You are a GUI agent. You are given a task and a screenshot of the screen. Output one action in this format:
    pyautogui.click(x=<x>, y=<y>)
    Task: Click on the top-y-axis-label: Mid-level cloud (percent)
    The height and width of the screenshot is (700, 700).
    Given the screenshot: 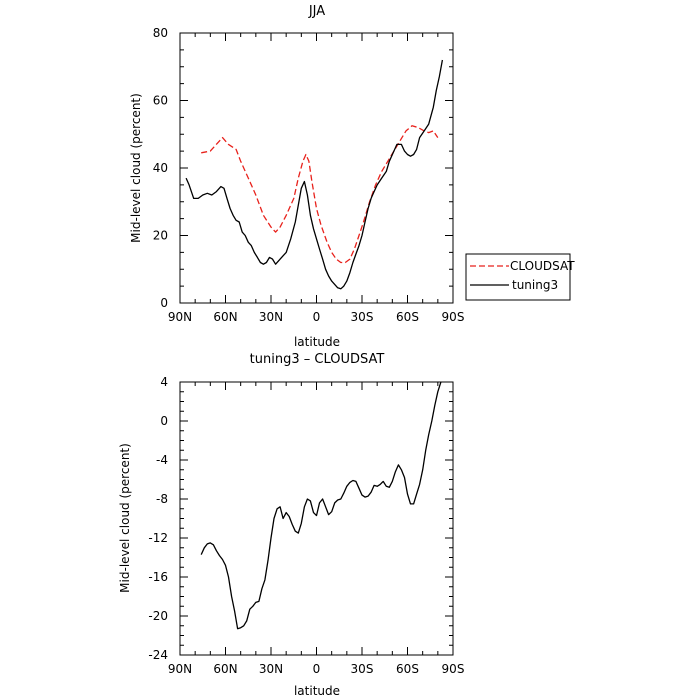 What is the action you would take?
    pyautogui.click(x=136, y=168)
    